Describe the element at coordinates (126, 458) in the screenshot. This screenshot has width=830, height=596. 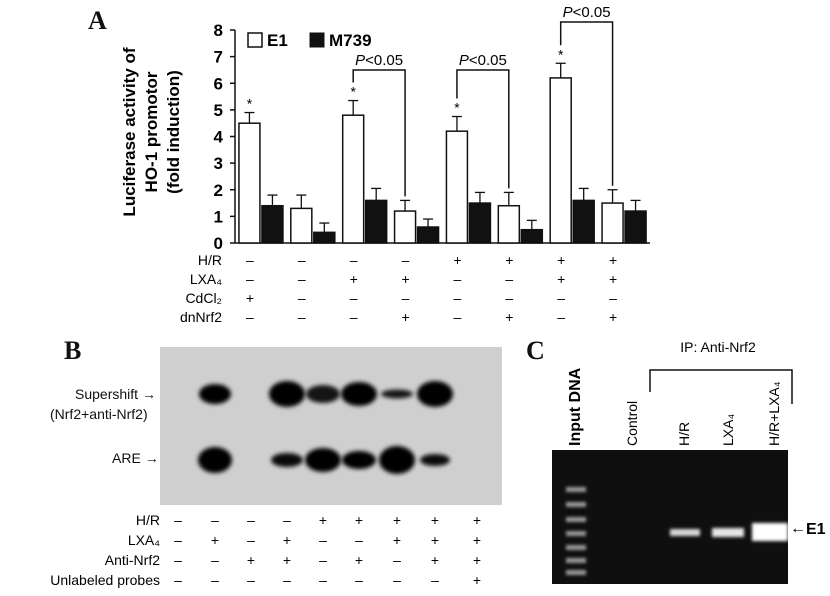
I see `are-text: ARE` at that location.